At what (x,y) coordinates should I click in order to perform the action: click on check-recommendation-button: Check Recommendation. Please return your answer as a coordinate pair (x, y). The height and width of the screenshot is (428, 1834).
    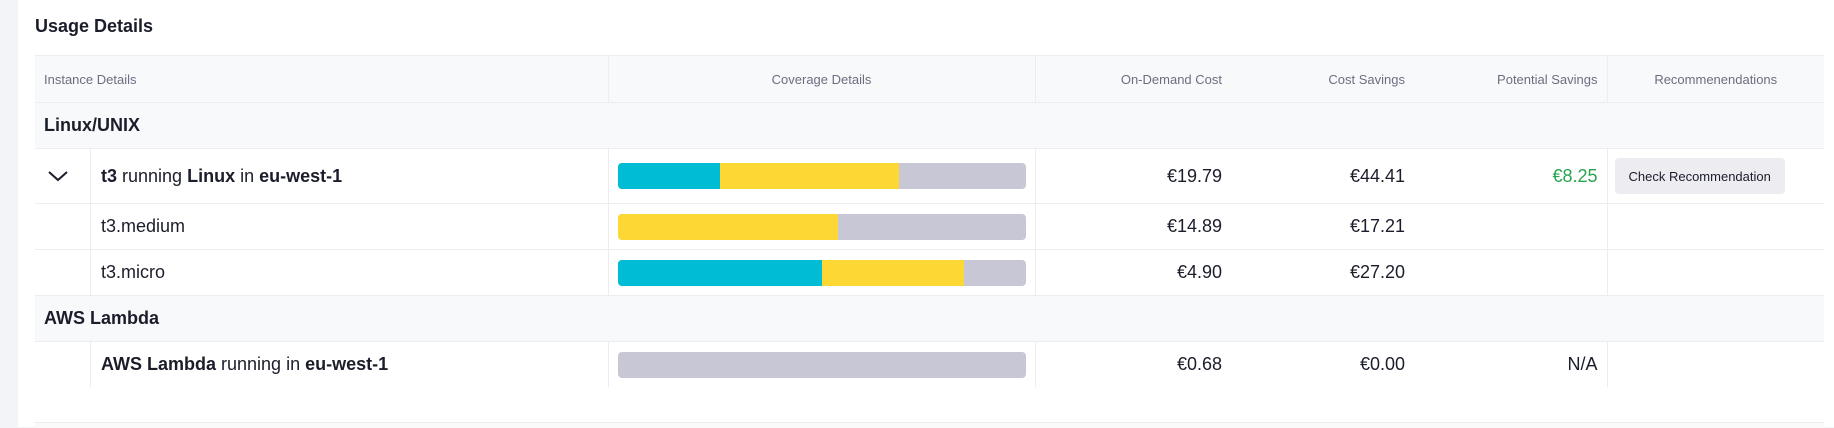
    Looking at the image, I should click on (1699, 176).